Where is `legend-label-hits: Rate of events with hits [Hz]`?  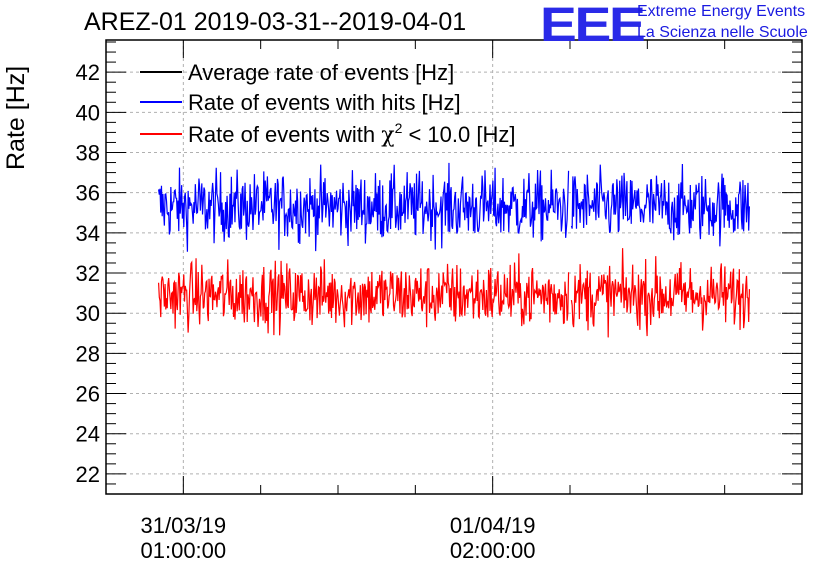 legend-label-hits: Rate of events with hits [Hz] is located at coordinates (324, 102).